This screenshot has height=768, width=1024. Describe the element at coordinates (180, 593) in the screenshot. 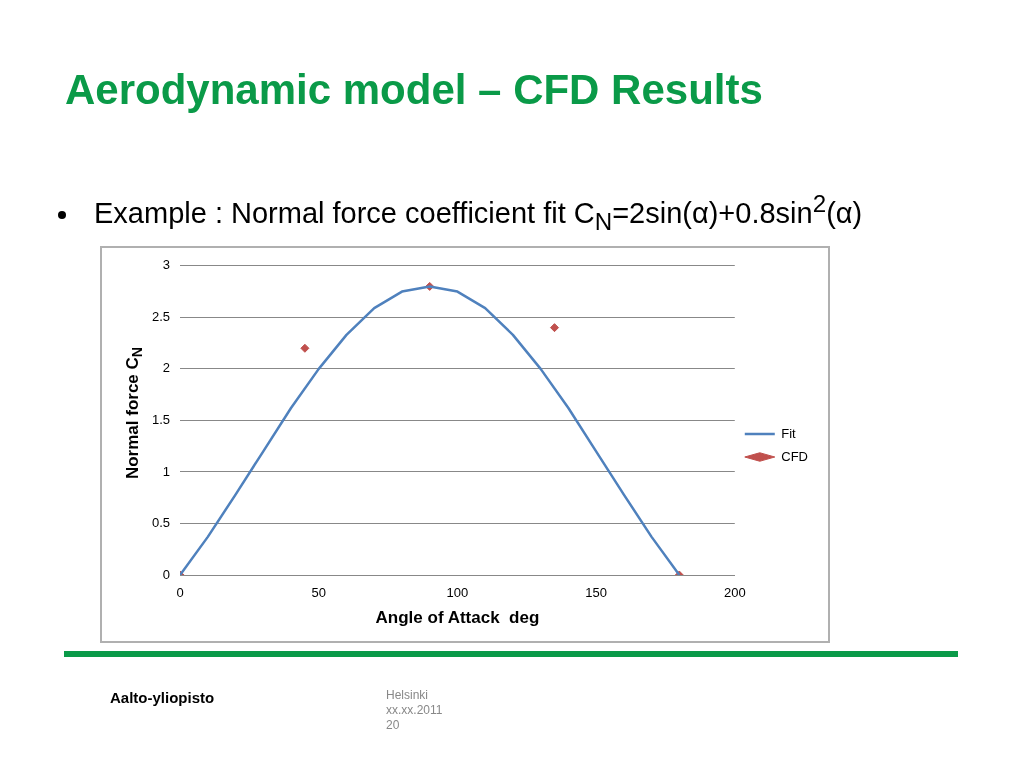

I see `x-tick-label: 0` at that location.